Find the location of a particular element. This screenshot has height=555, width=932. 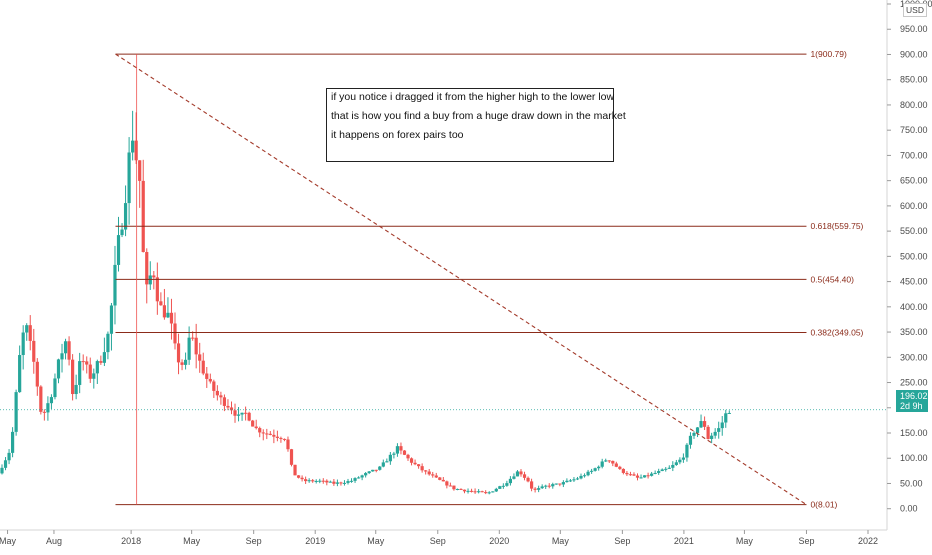

time-tick-label: May is located at coordinates (561, 541).